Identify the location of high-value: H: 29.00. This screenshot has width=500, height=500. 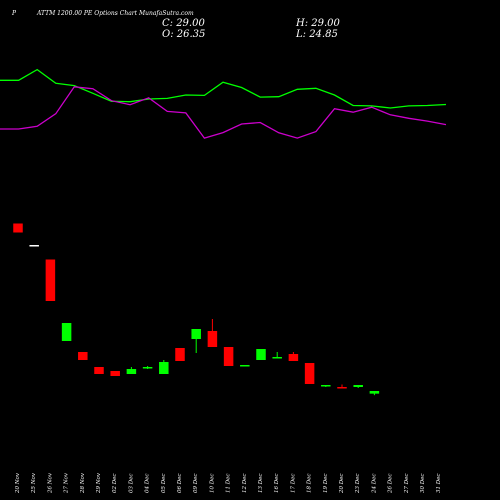
(318, 23).